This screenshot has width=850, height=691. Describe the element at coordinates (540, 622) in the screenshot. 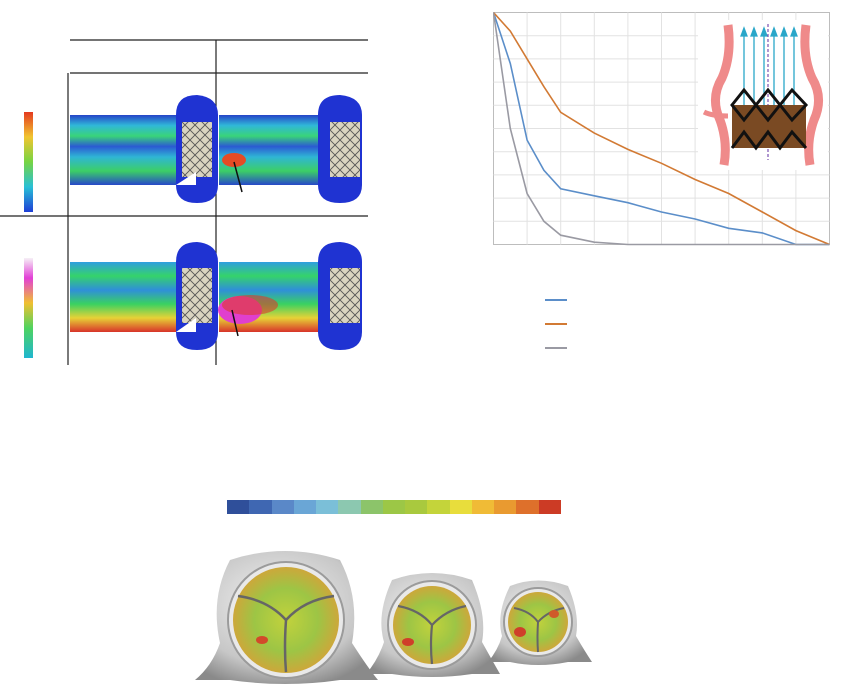

I see `valve-small` at that location.